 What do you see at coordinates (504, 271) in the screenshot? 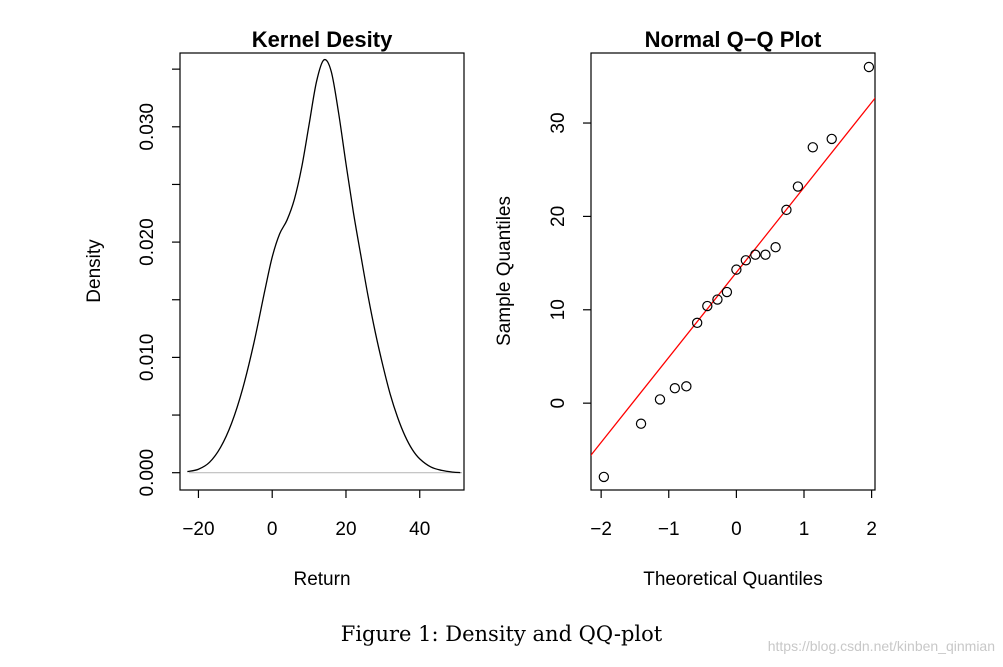
I see `qq-y-label: Sample Quantiles` at bounding box center [504, 271].